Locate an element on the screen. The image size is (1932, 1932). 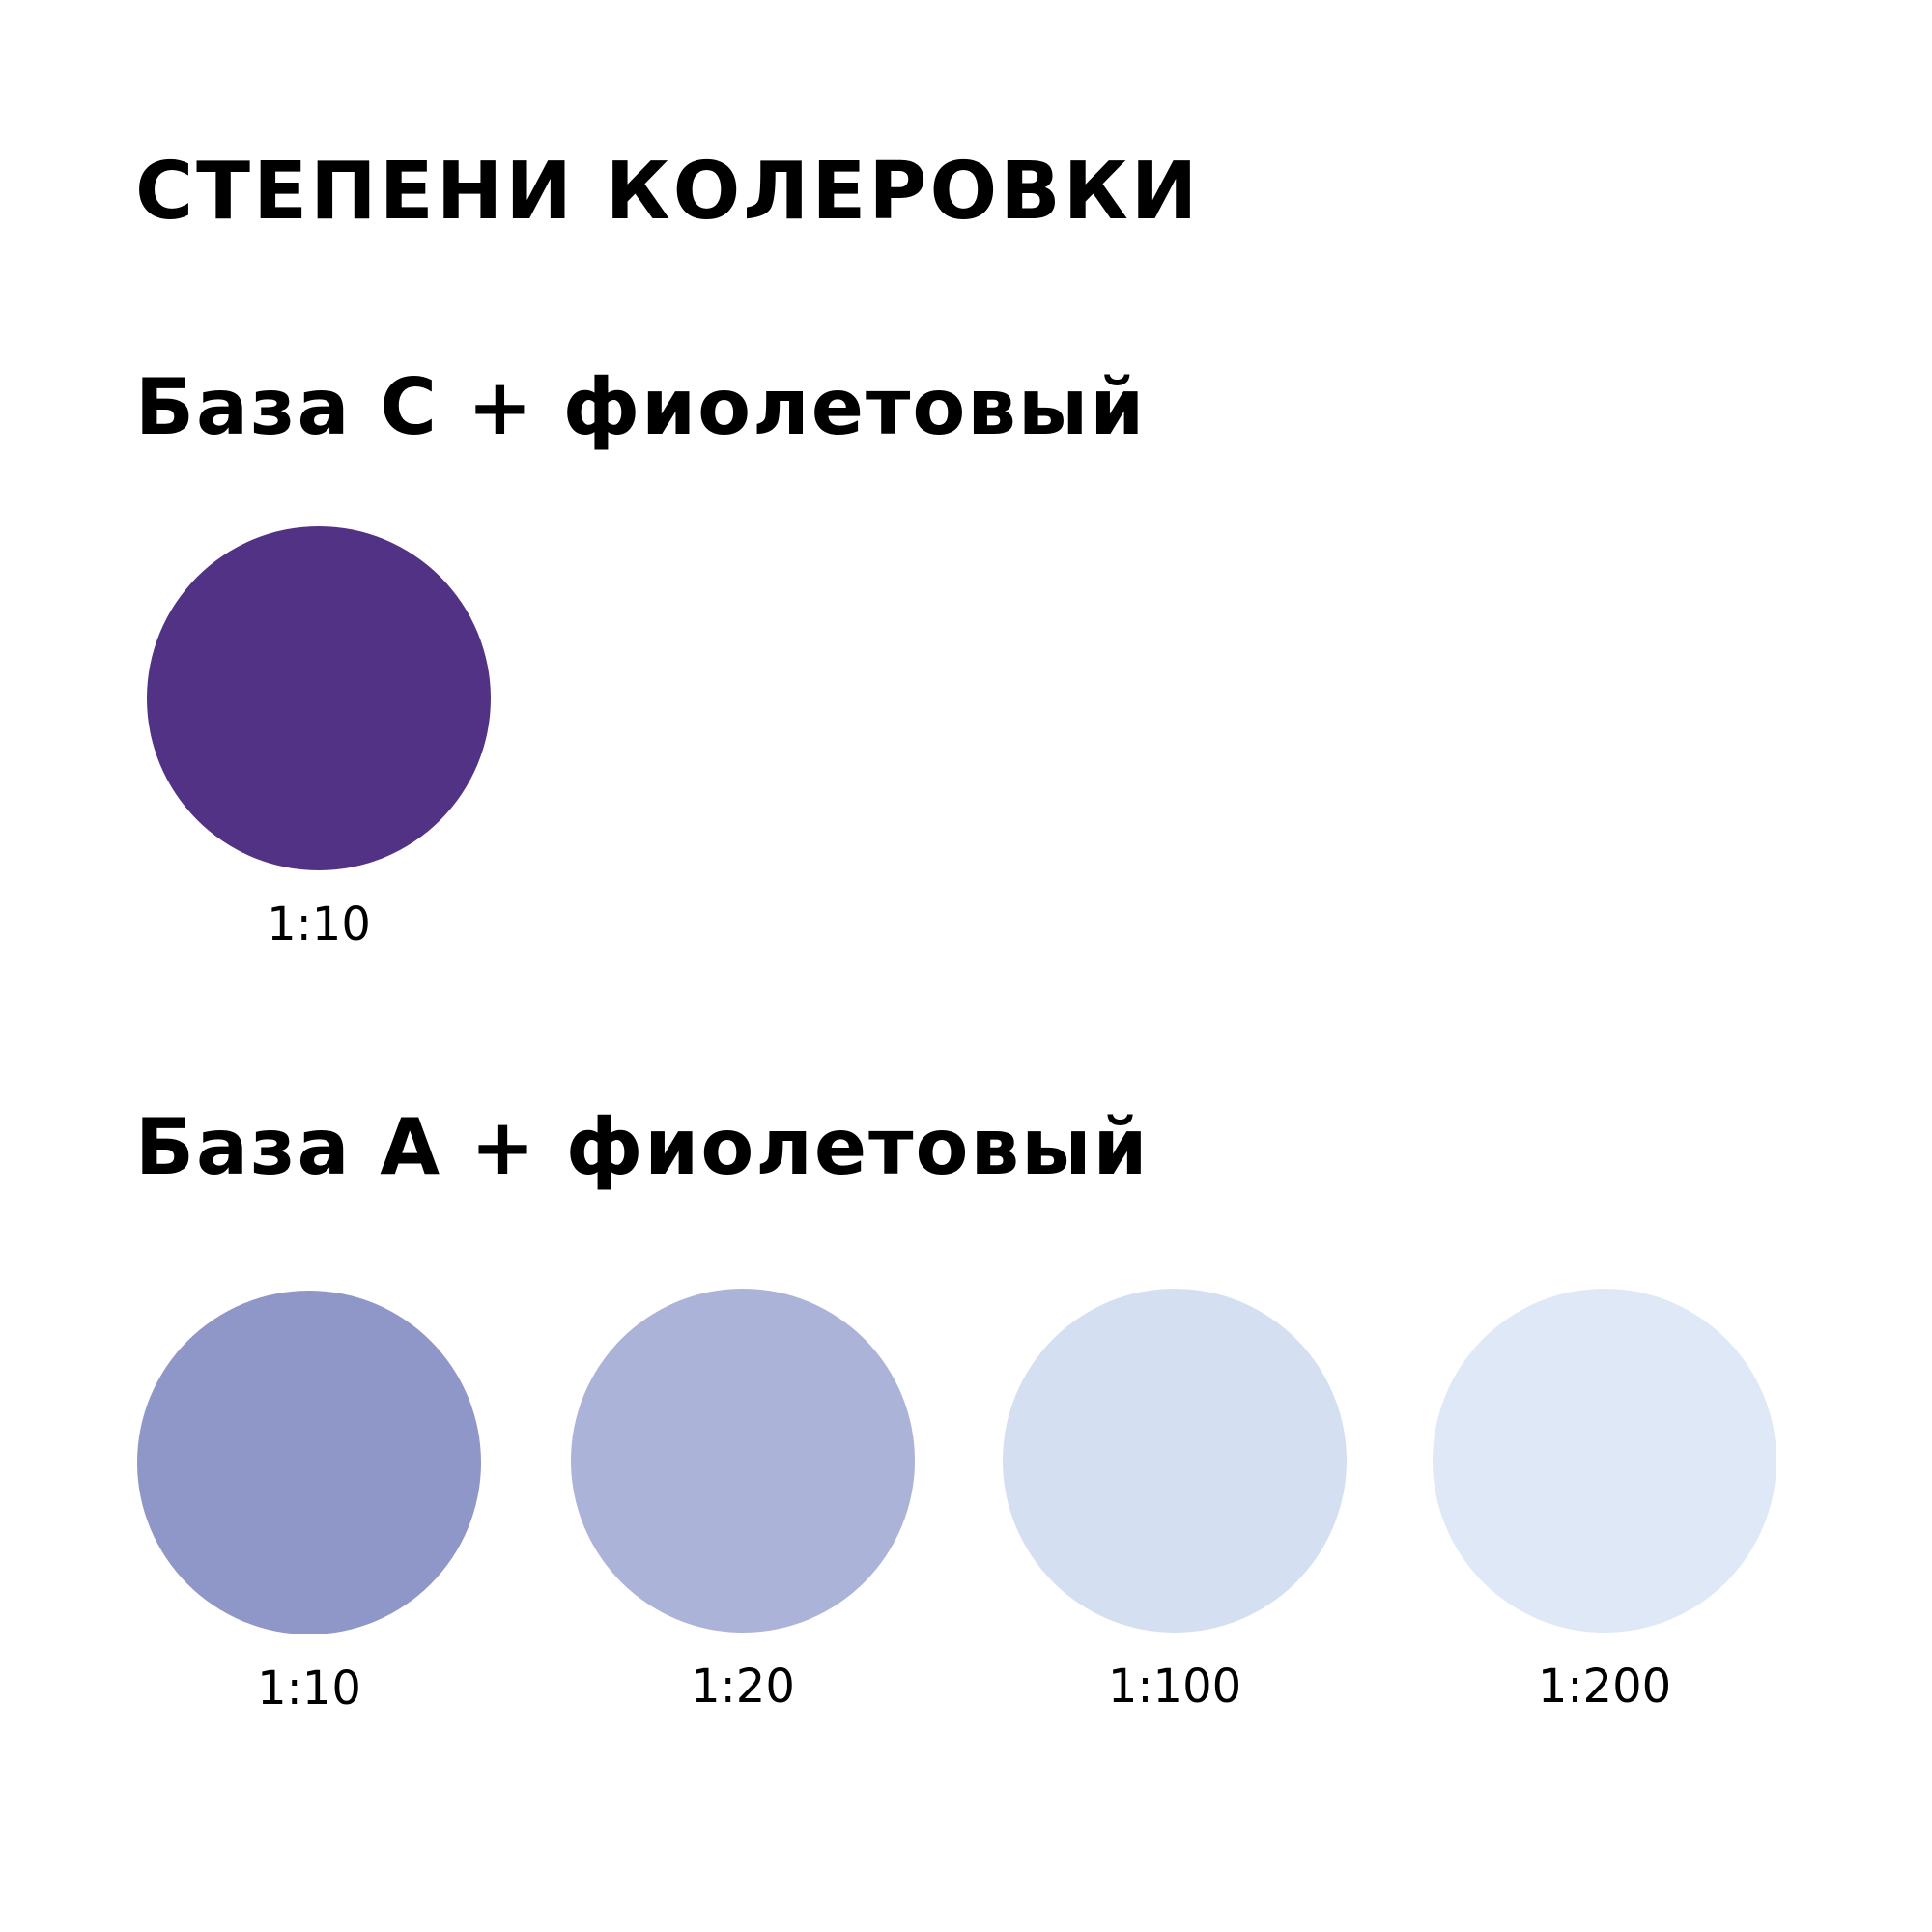
swatch-base-a-1-100: 1:100 is located at coordinates (1175, 1499).